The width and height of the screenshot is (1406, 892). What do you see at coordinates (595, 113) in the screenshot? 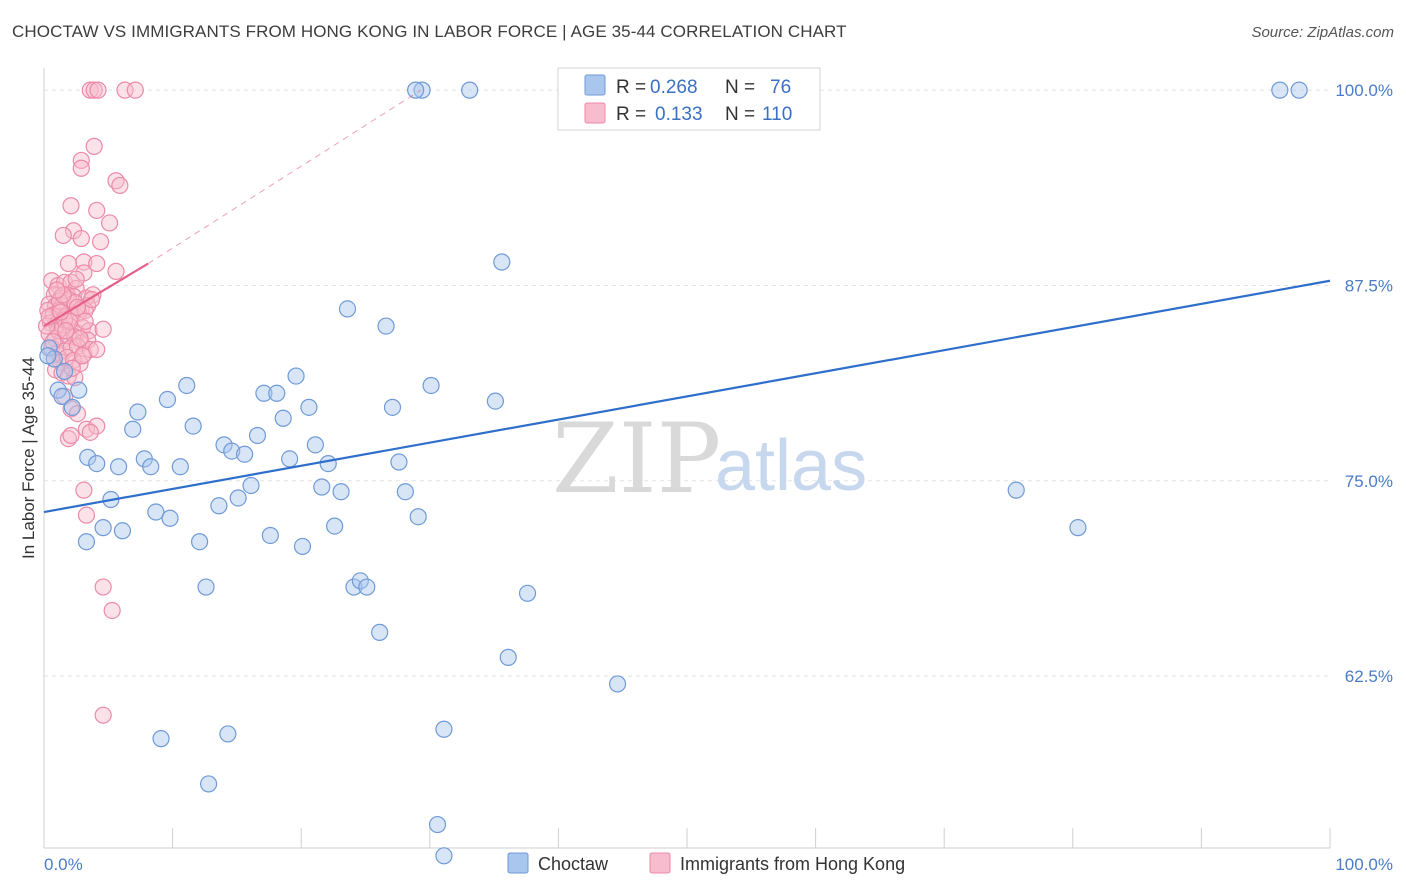
I see `legend-swatch-hk` at bounding box center [595, 113].